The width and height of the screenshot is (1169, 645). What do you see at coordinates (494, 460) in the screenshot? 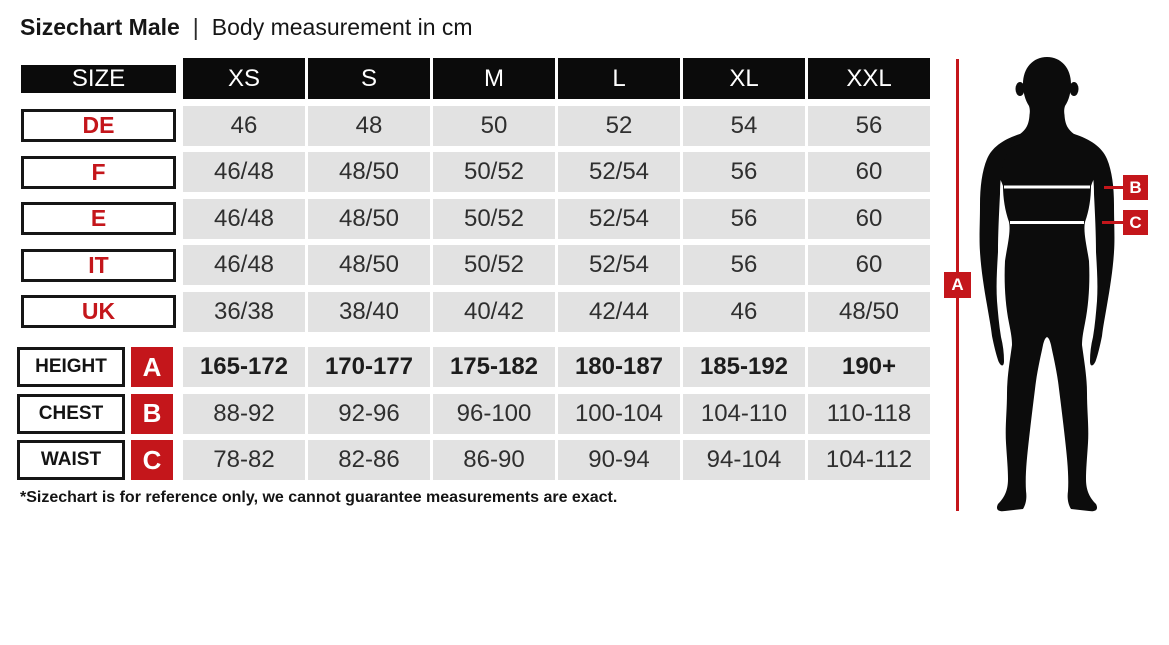
I see `table-cell: 86-90` at bounding box center [494, 460].